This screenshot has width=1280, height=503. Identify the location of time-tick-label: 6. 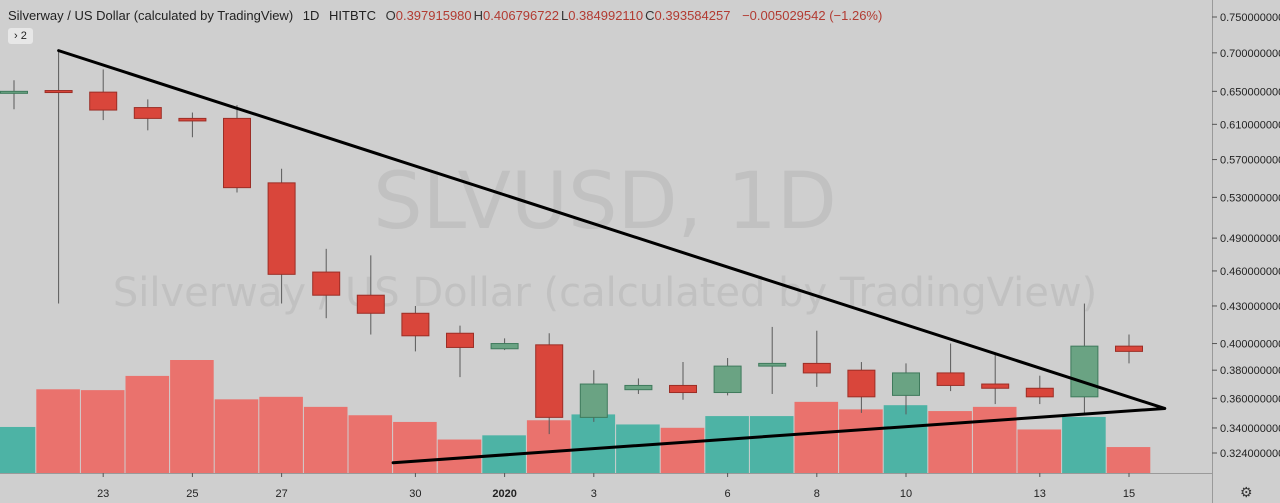
(728, 494).